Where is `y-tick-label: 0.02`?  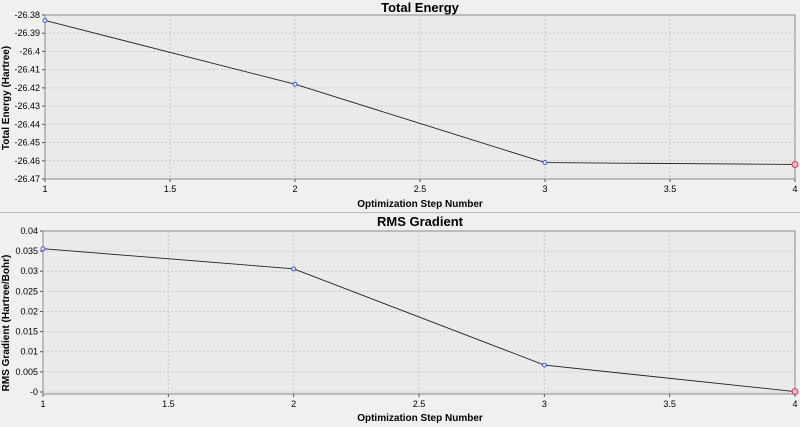
y-tick-label: 0.02 is located at coordinates (29, 311).